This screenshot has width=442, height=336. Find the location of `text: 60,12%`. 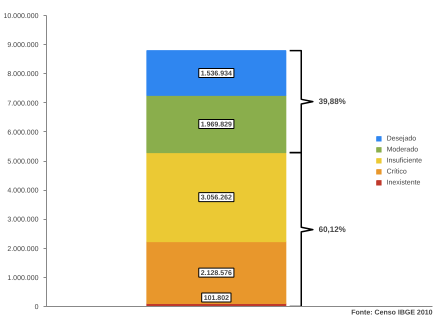

text: 60,12% is located at coordinates (332, 229).